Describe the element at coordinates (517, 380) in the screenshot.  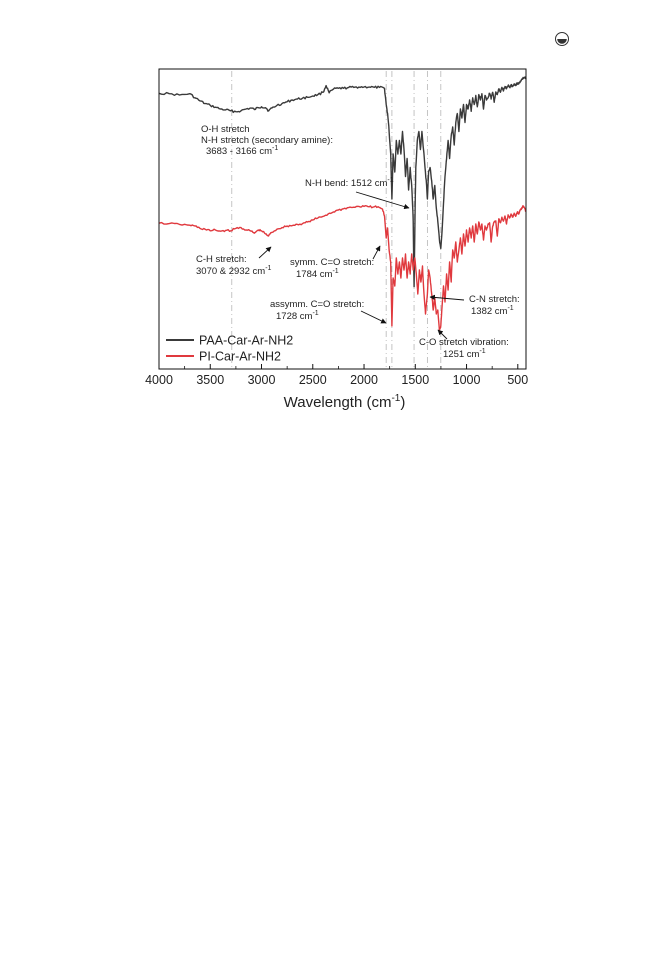
I see `x-tick-label-8: 500` at that location.